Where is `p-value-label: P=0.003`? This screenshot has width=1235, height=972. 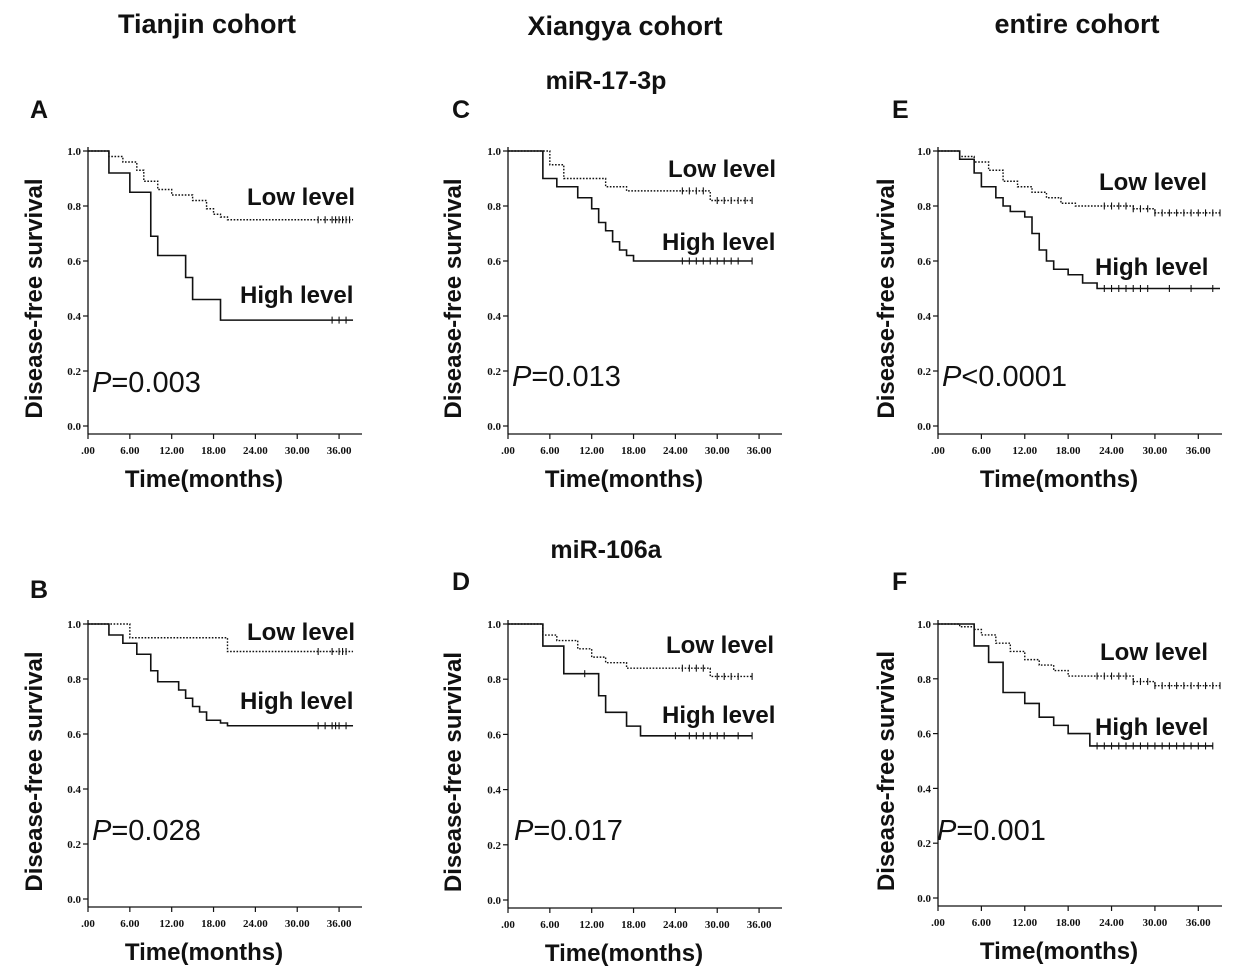 p-value-label: P=0.003 is located at coordinates (146, 383).